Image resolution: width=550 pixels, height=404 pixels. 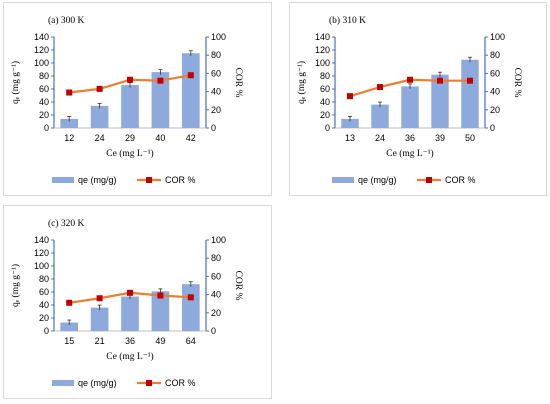 What do you see at coordinates (191, 341) in the screenshot?
I see `x-tick-label: 64` at bounding box center [191, 341].